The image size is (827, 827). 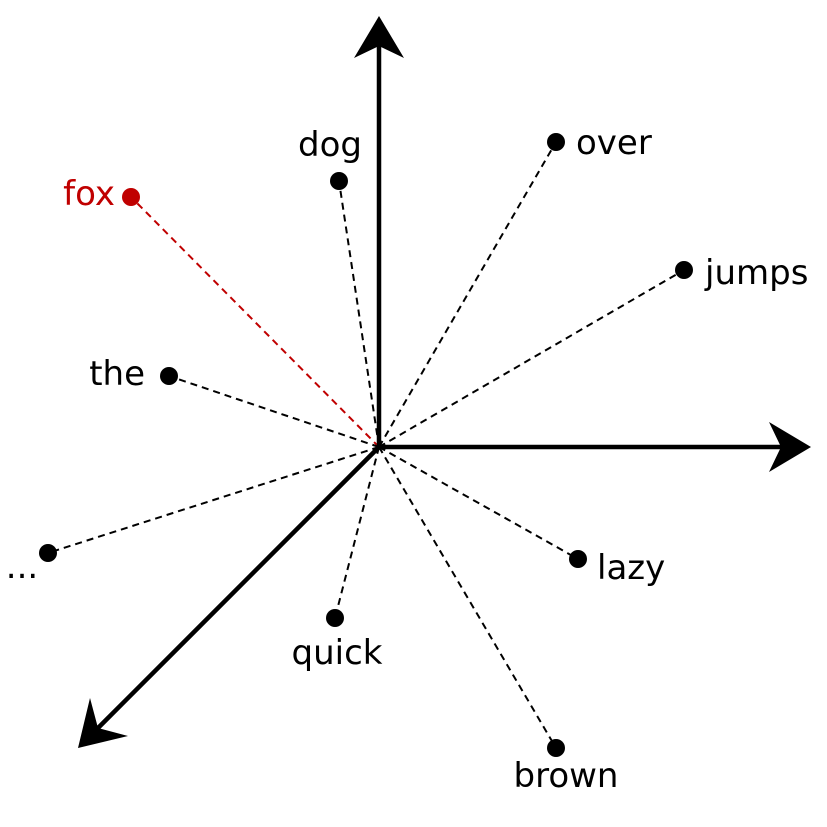 I want to click on label-fox: fox, so click(x=89, y=194).